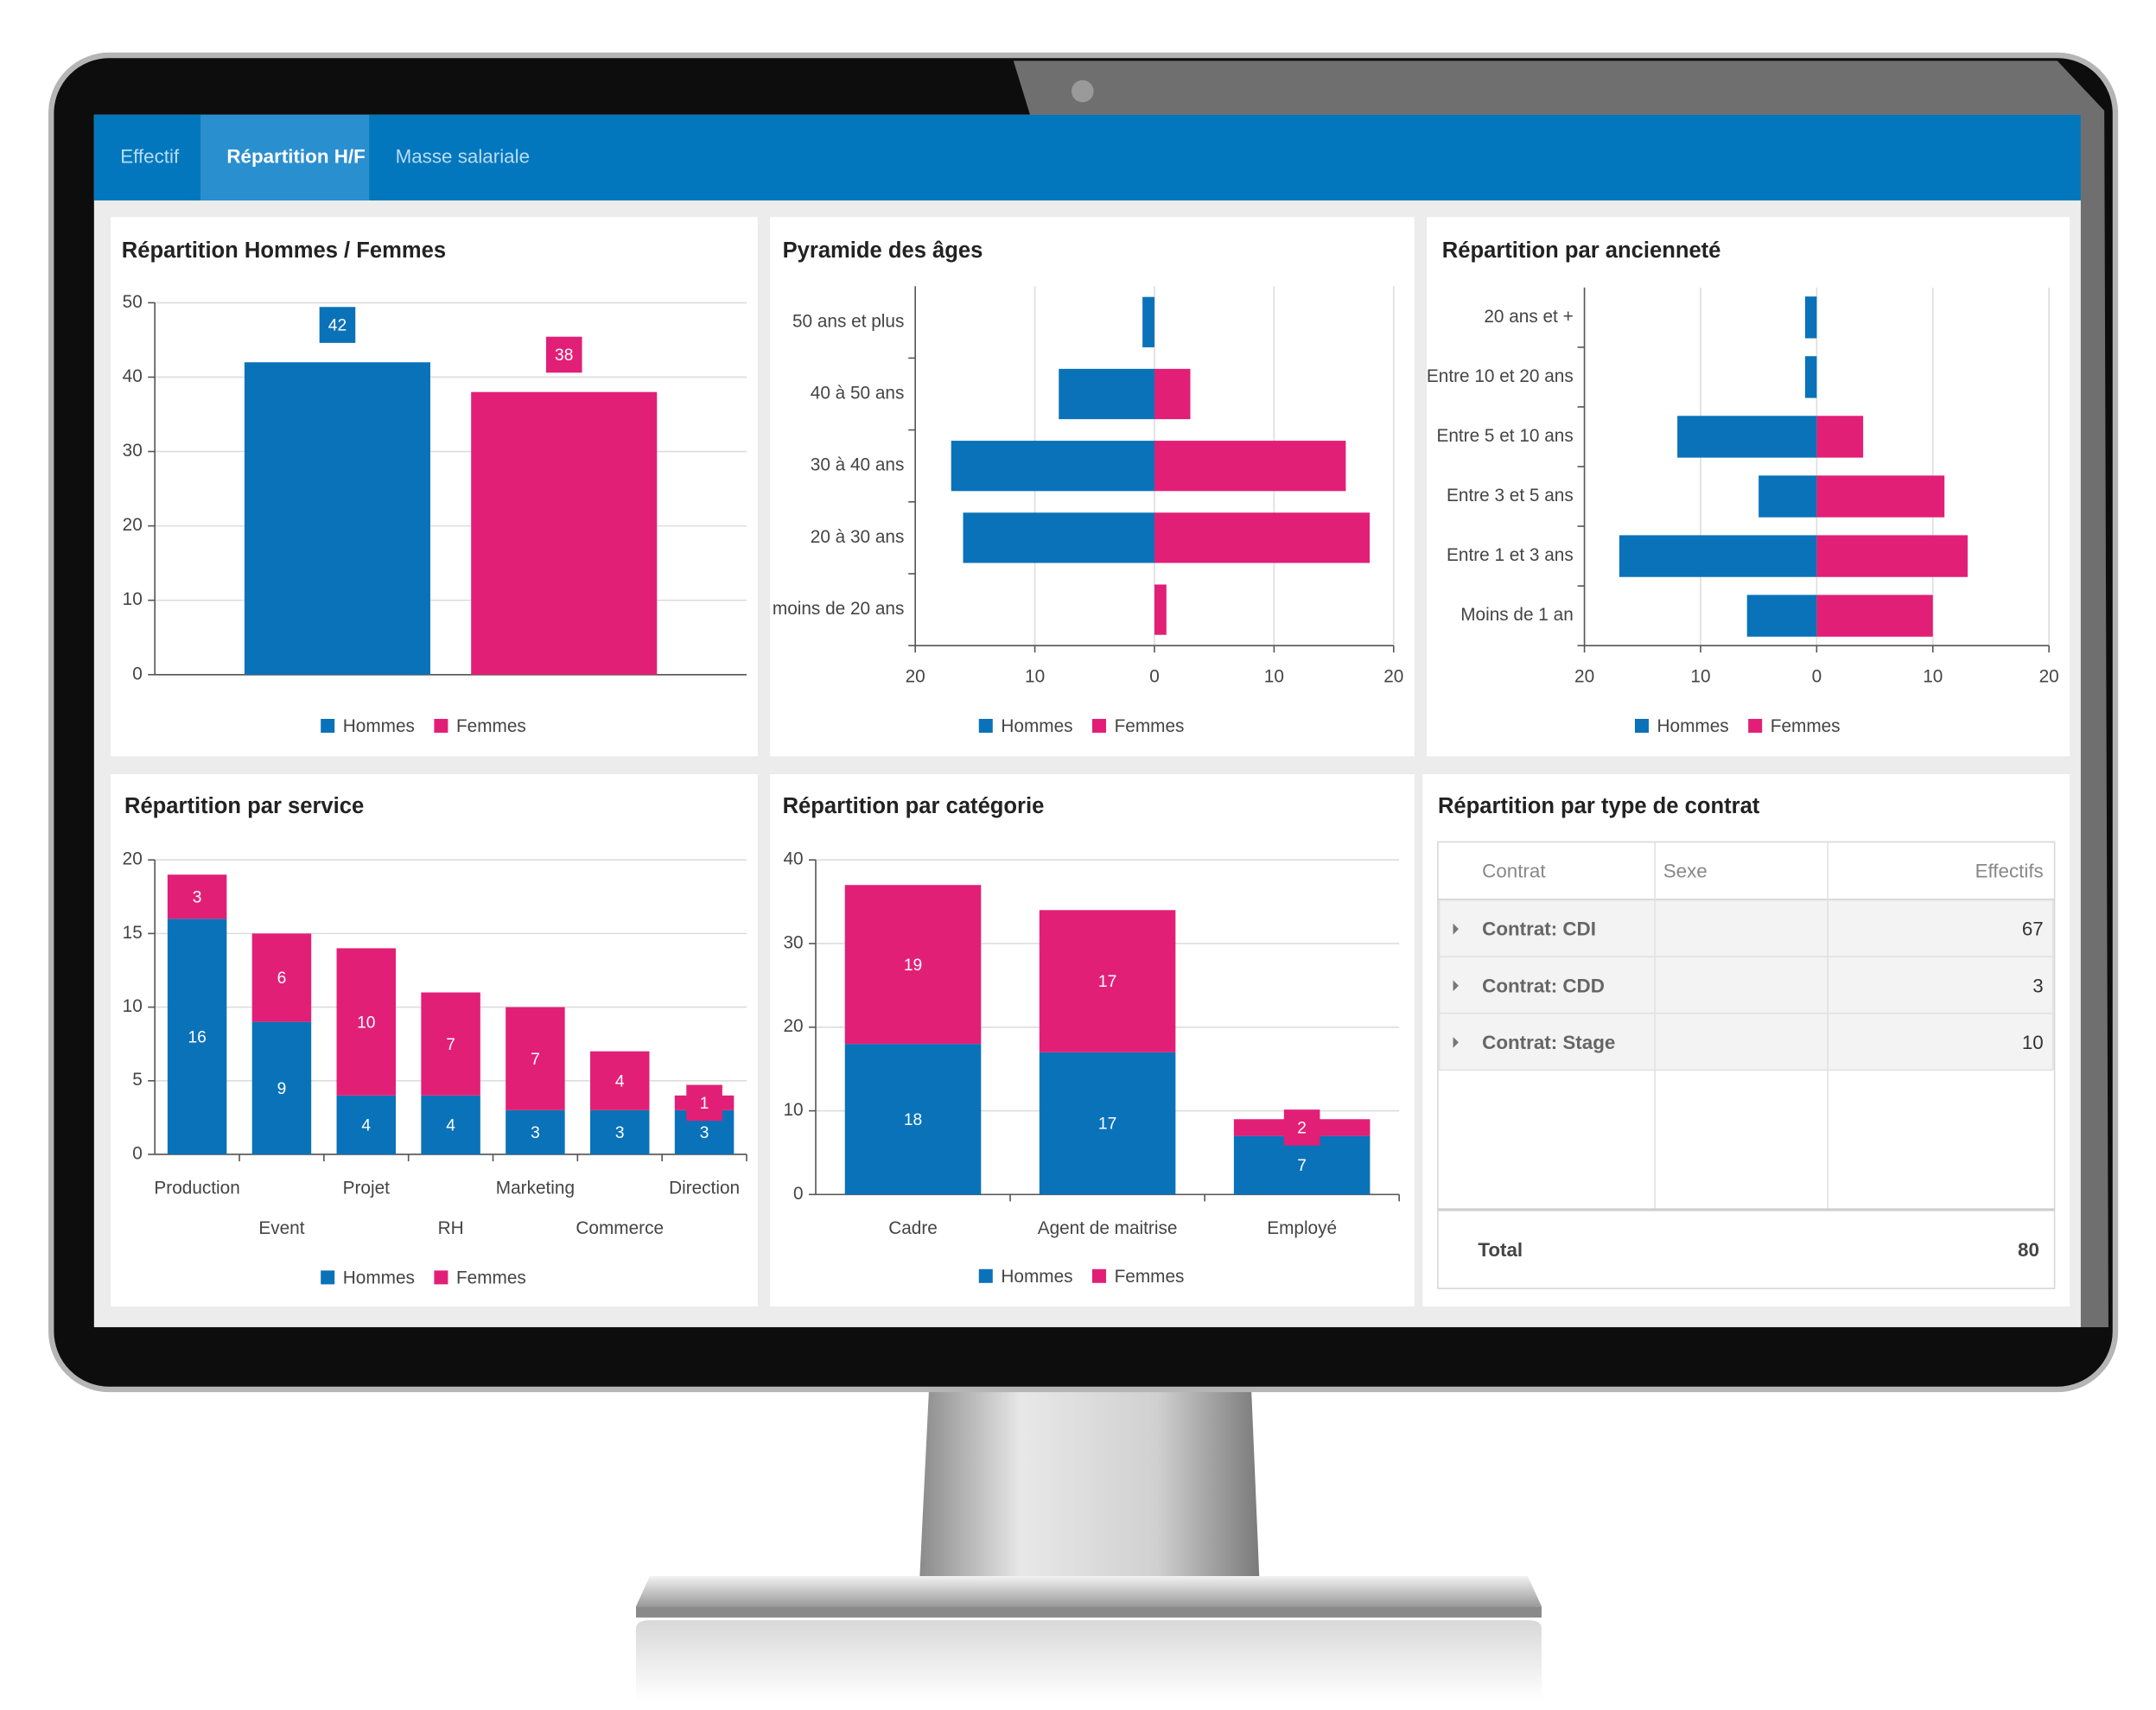 This screenshot has width=2156, height=1710. I want to click on column-header: Sexe, so click(1685, 871).